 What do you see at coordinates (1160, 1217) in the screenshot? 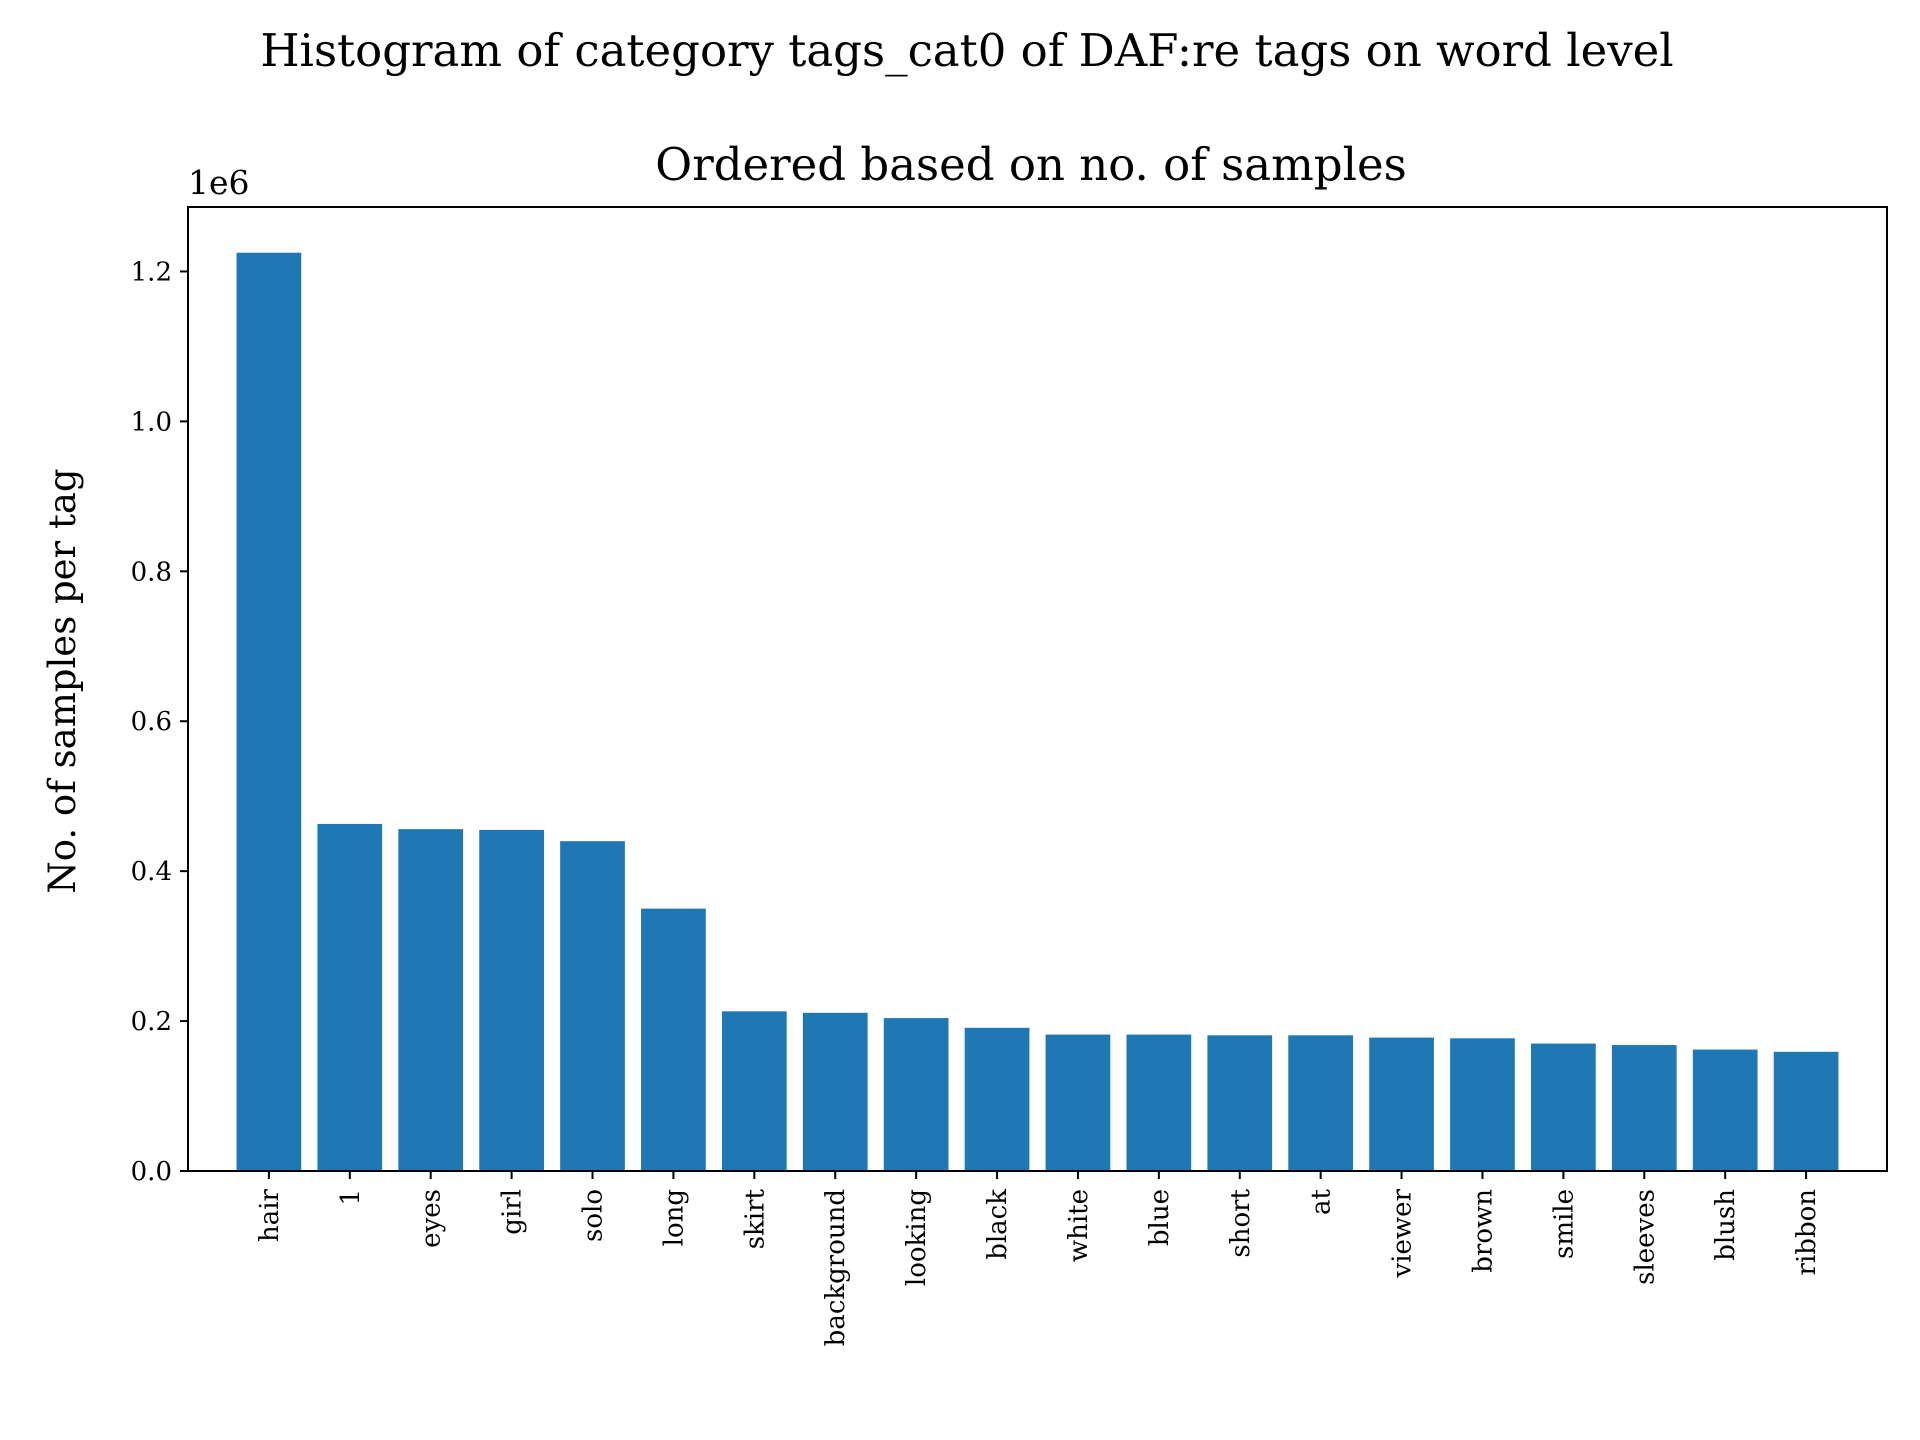
I see `x-tick-label: blue` at bounding box center [1160, 1217].